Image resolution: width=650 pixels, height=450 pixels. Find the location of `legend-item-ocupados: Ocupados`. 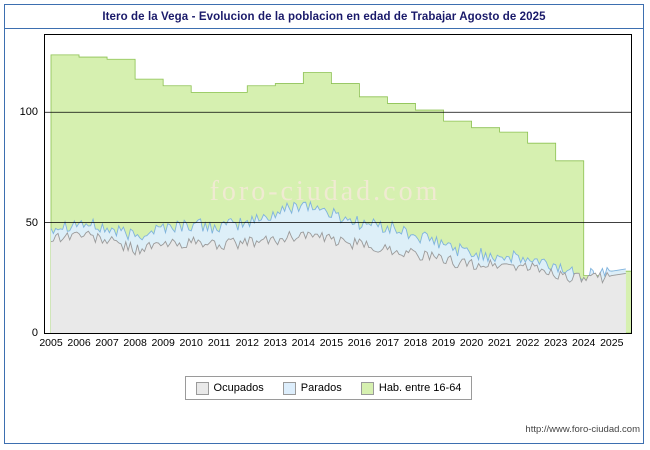

legend-item-ocupados: Ocupados is located at coordinates (229, 388).